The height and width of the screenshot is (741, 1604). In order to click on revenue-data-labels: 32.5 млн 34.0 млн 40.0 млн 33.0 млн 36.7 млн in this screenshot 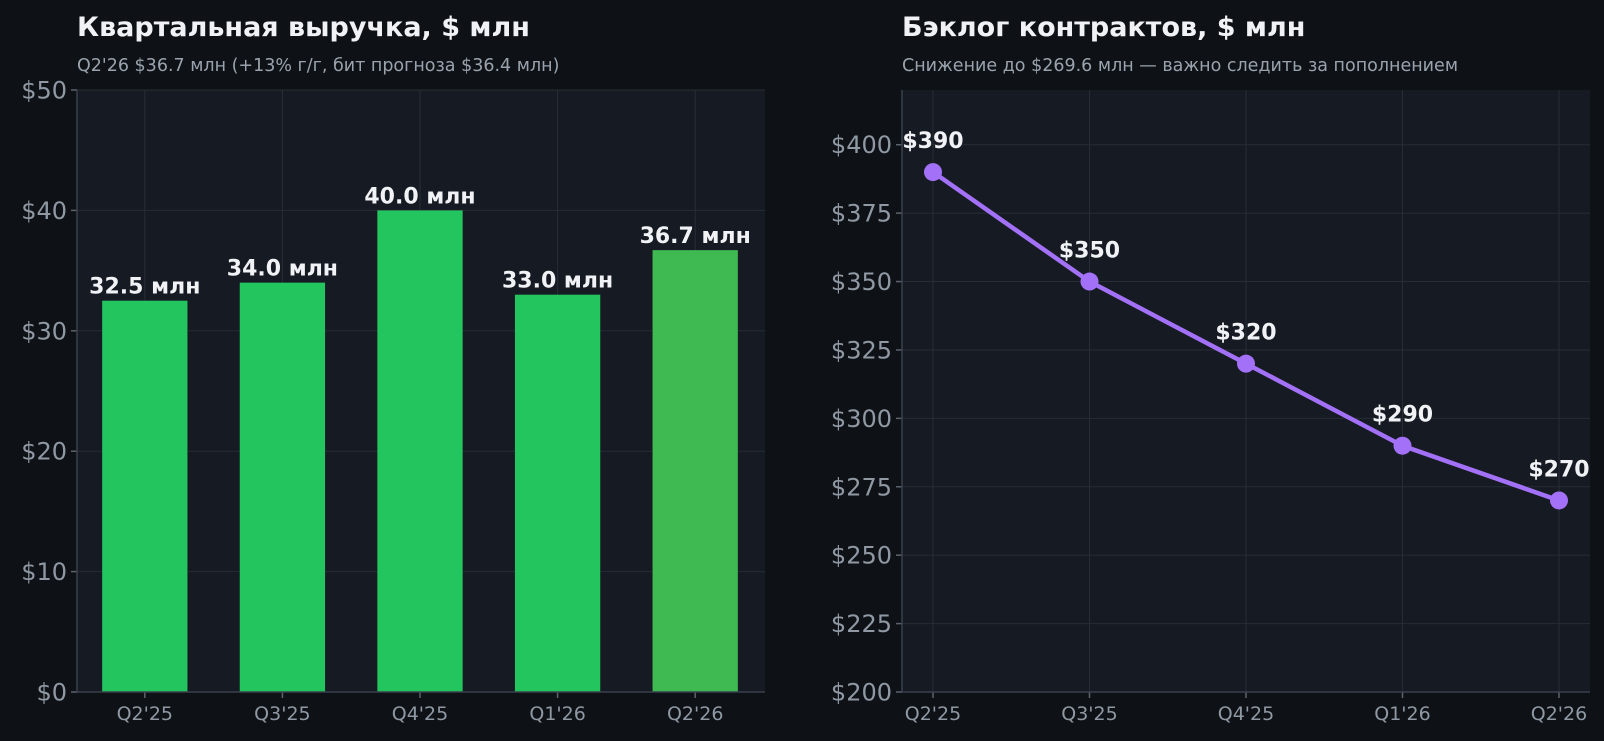, I will do `click(420, 241)`.